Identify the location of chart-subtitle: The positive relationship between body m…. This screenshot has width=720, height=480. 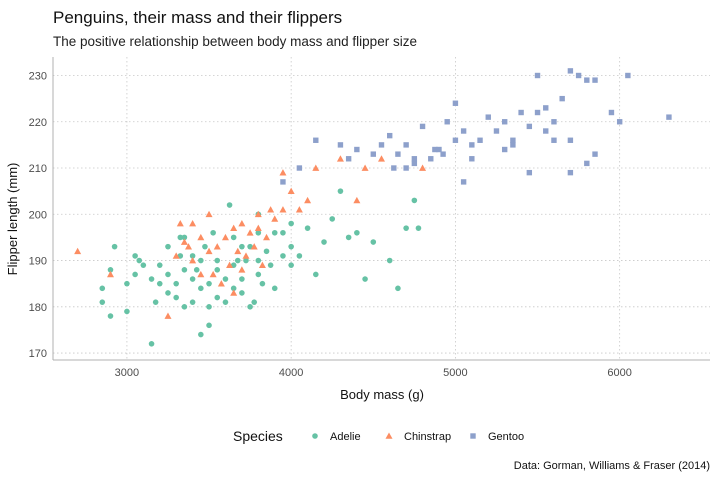
(235, 41).